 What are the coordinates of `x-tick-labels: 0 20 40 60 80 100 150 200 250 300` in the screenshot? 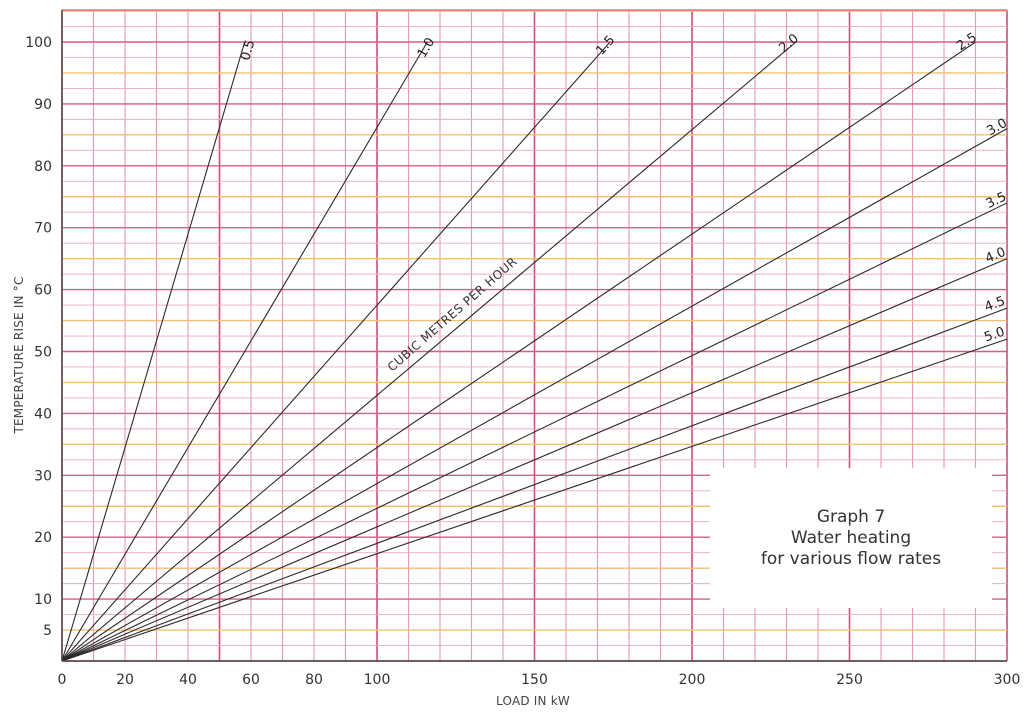 It's located at (539, 680).